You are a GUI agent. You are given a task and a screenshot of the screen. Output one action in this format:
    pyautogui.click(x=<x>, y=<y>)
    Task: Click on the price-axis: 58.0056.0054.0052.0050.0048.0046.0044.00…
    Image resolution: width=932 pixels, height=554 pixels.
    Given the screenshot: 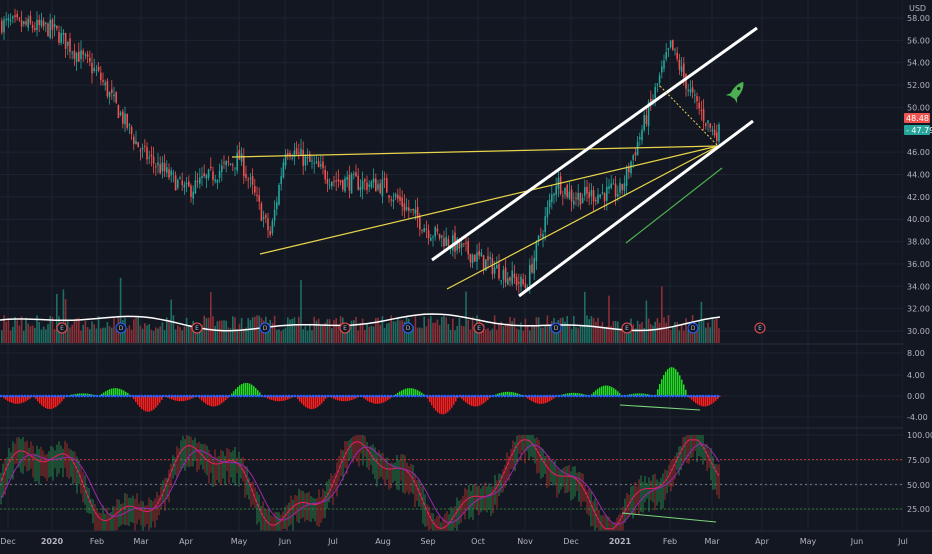 What is the action you would take?
    pyautogui.click(x=917, y=265)
    